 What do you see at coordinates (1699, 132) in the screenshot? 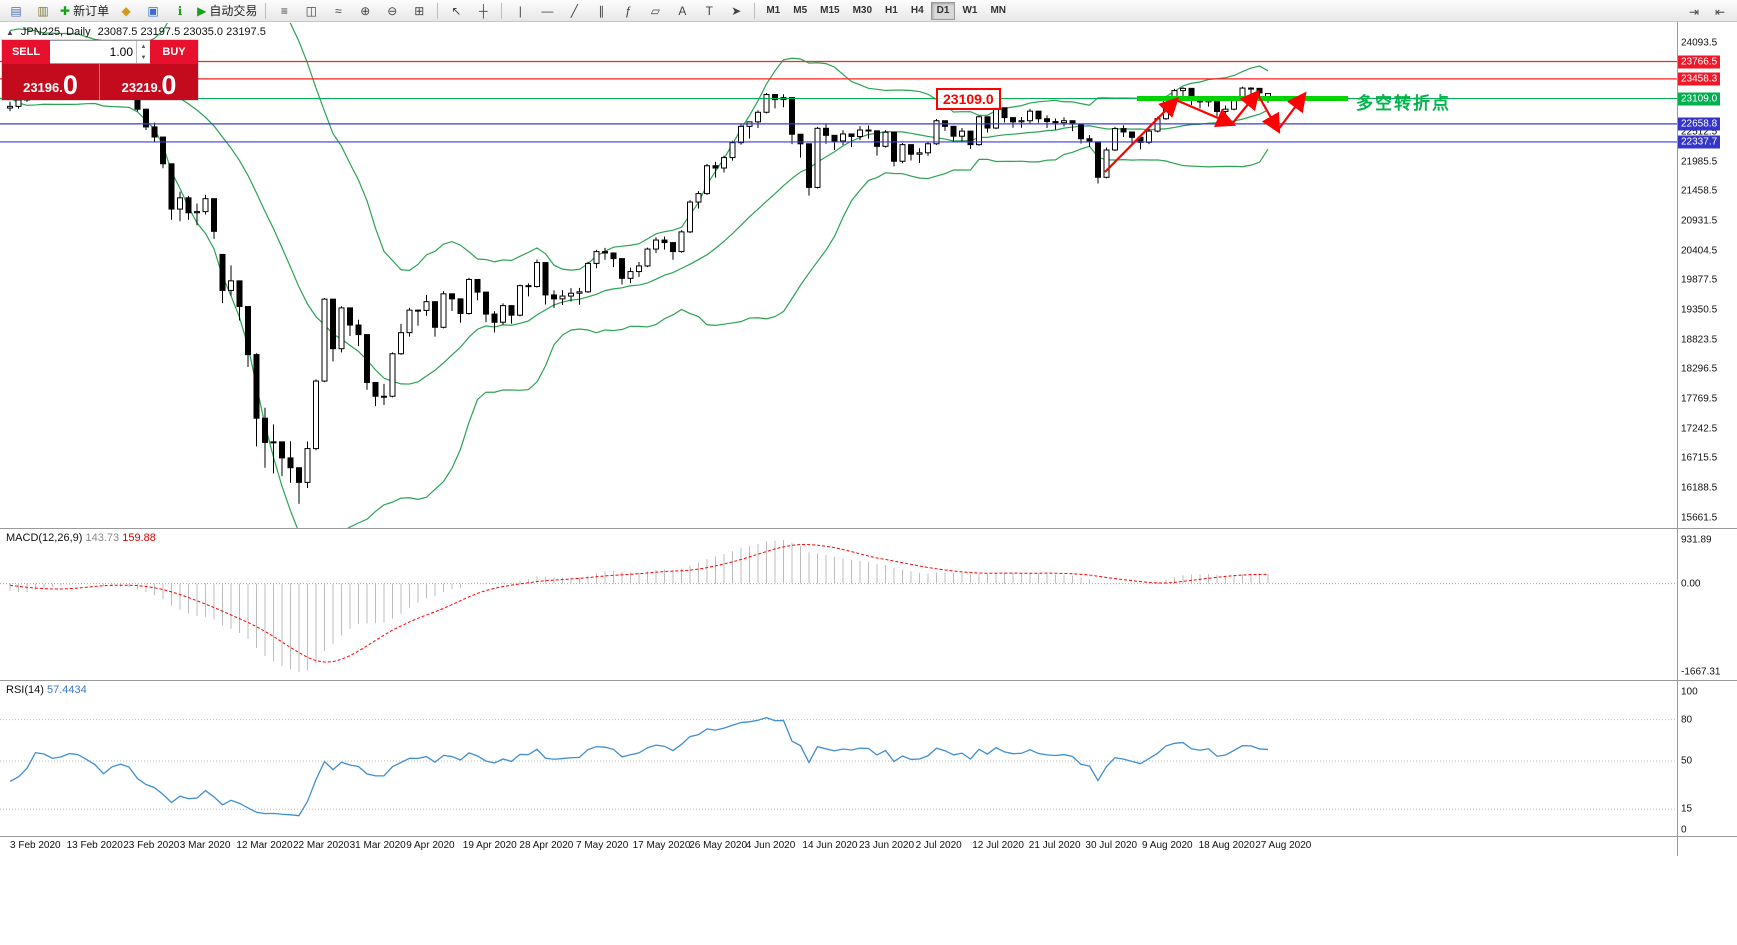
I see `price-tick: 22512.5` at bounding box center [1699, 132].